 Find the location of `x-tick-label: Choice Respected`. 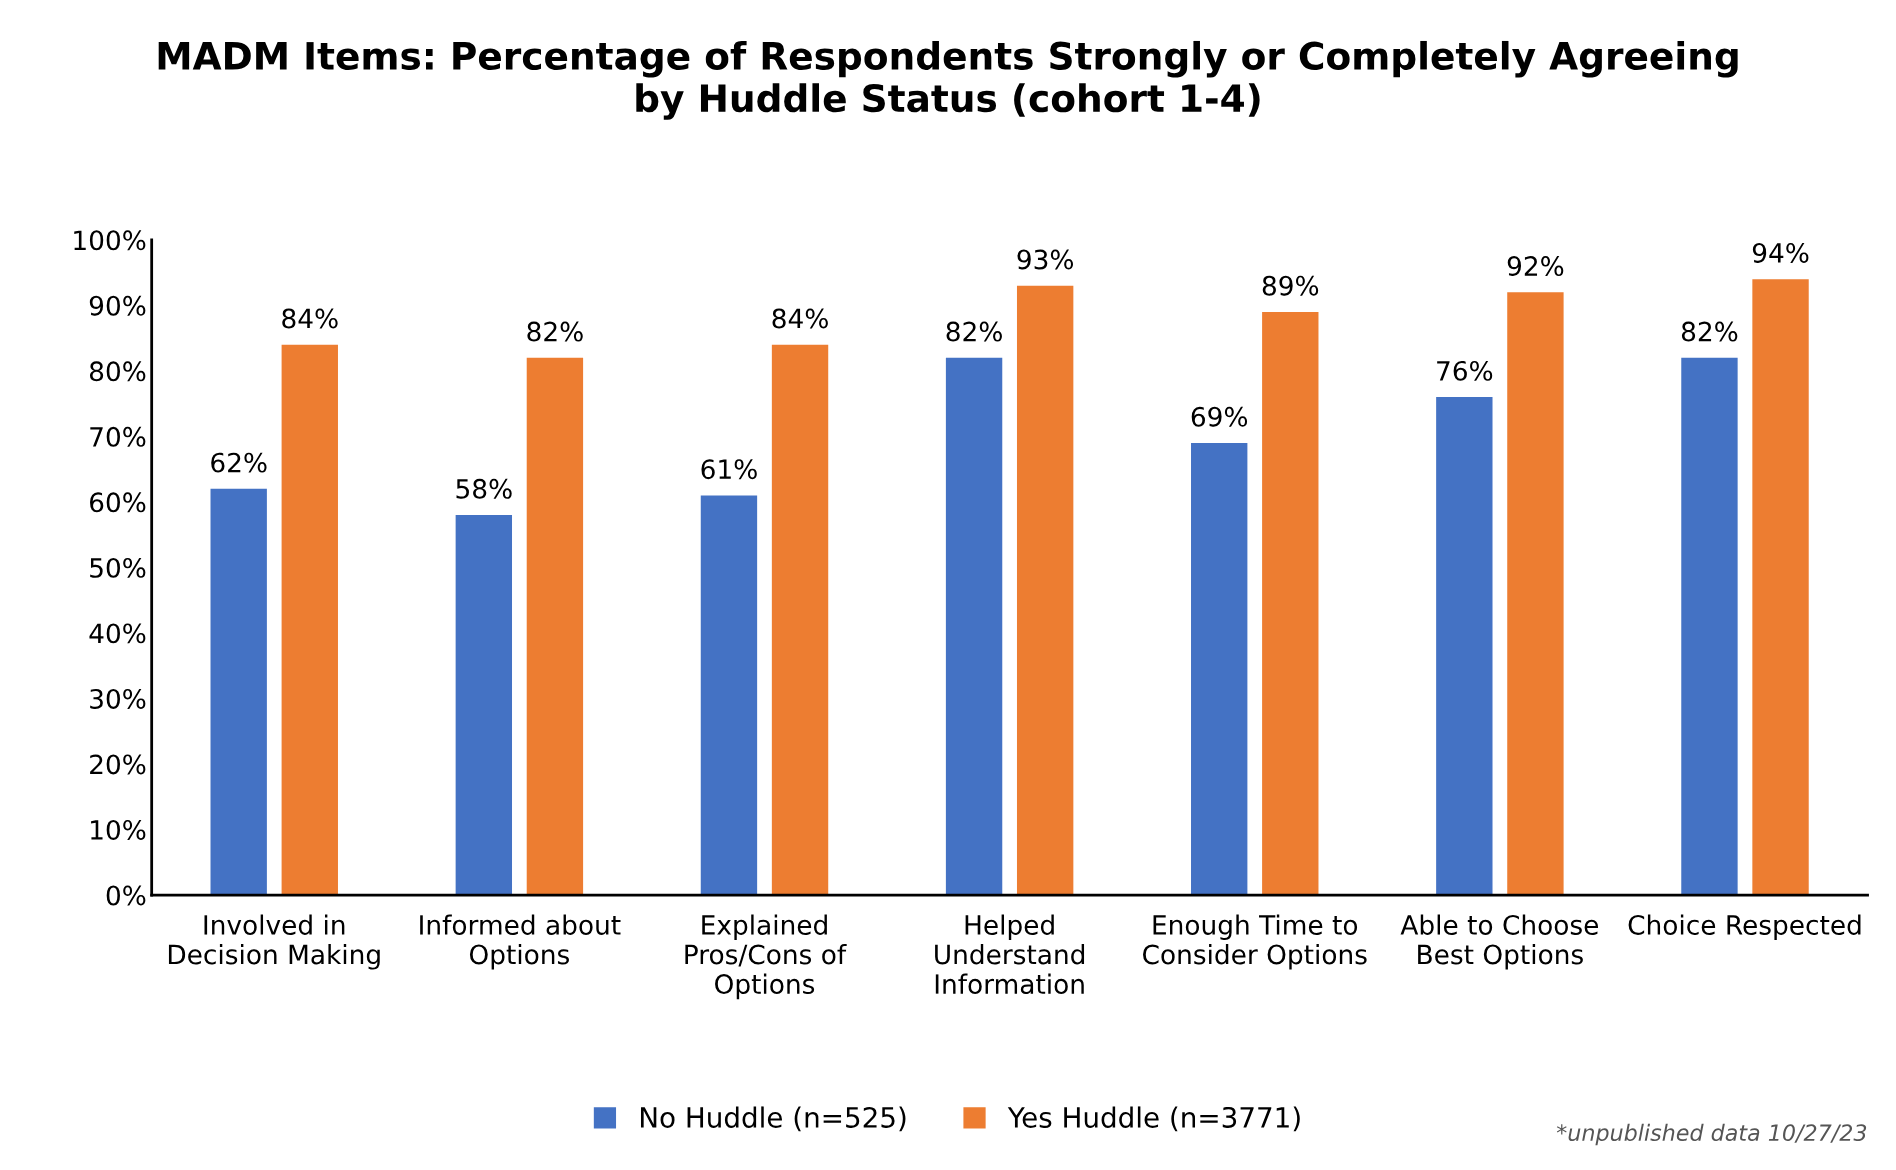

x-tick-label: Choice Respected is located at coordinates (1744, 927).